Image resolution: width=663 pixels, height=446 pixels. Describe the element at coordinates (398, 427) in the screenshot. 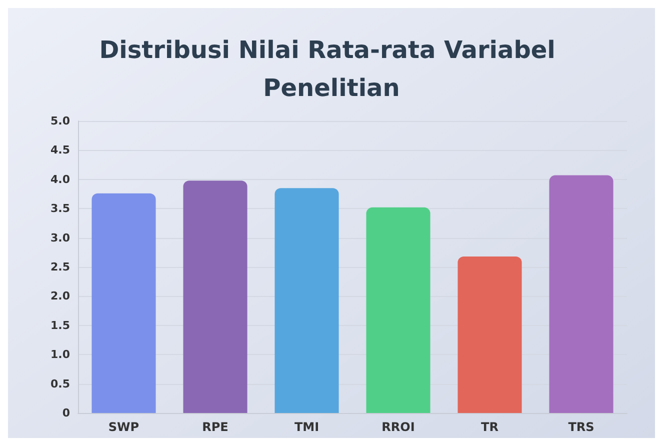

I see `x-tick-label: RROI` at that location.